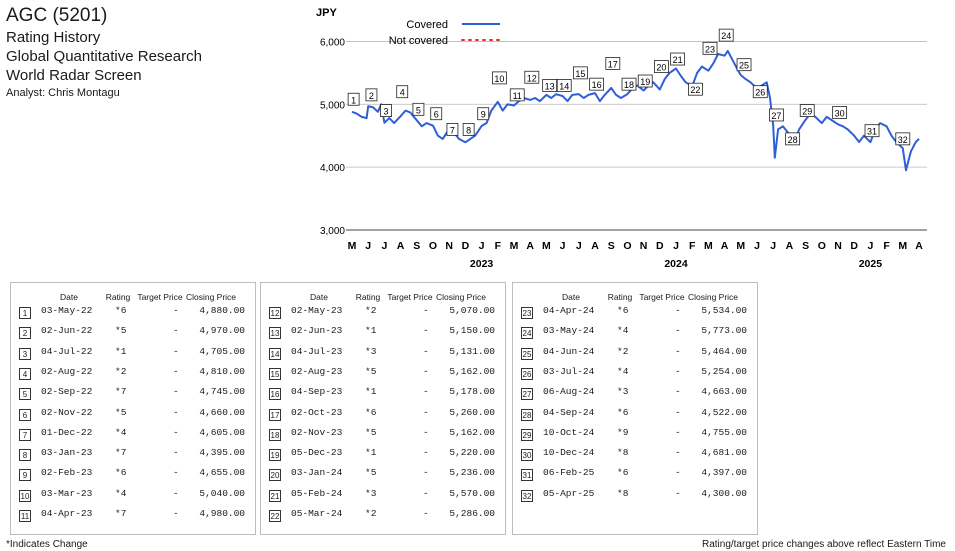  What do you see at coordinates (383, 332) in the screenshot?
I see `table-row: 13 02-Jun-23 *1 - 5,150.00` at bounding box center [383, 332].